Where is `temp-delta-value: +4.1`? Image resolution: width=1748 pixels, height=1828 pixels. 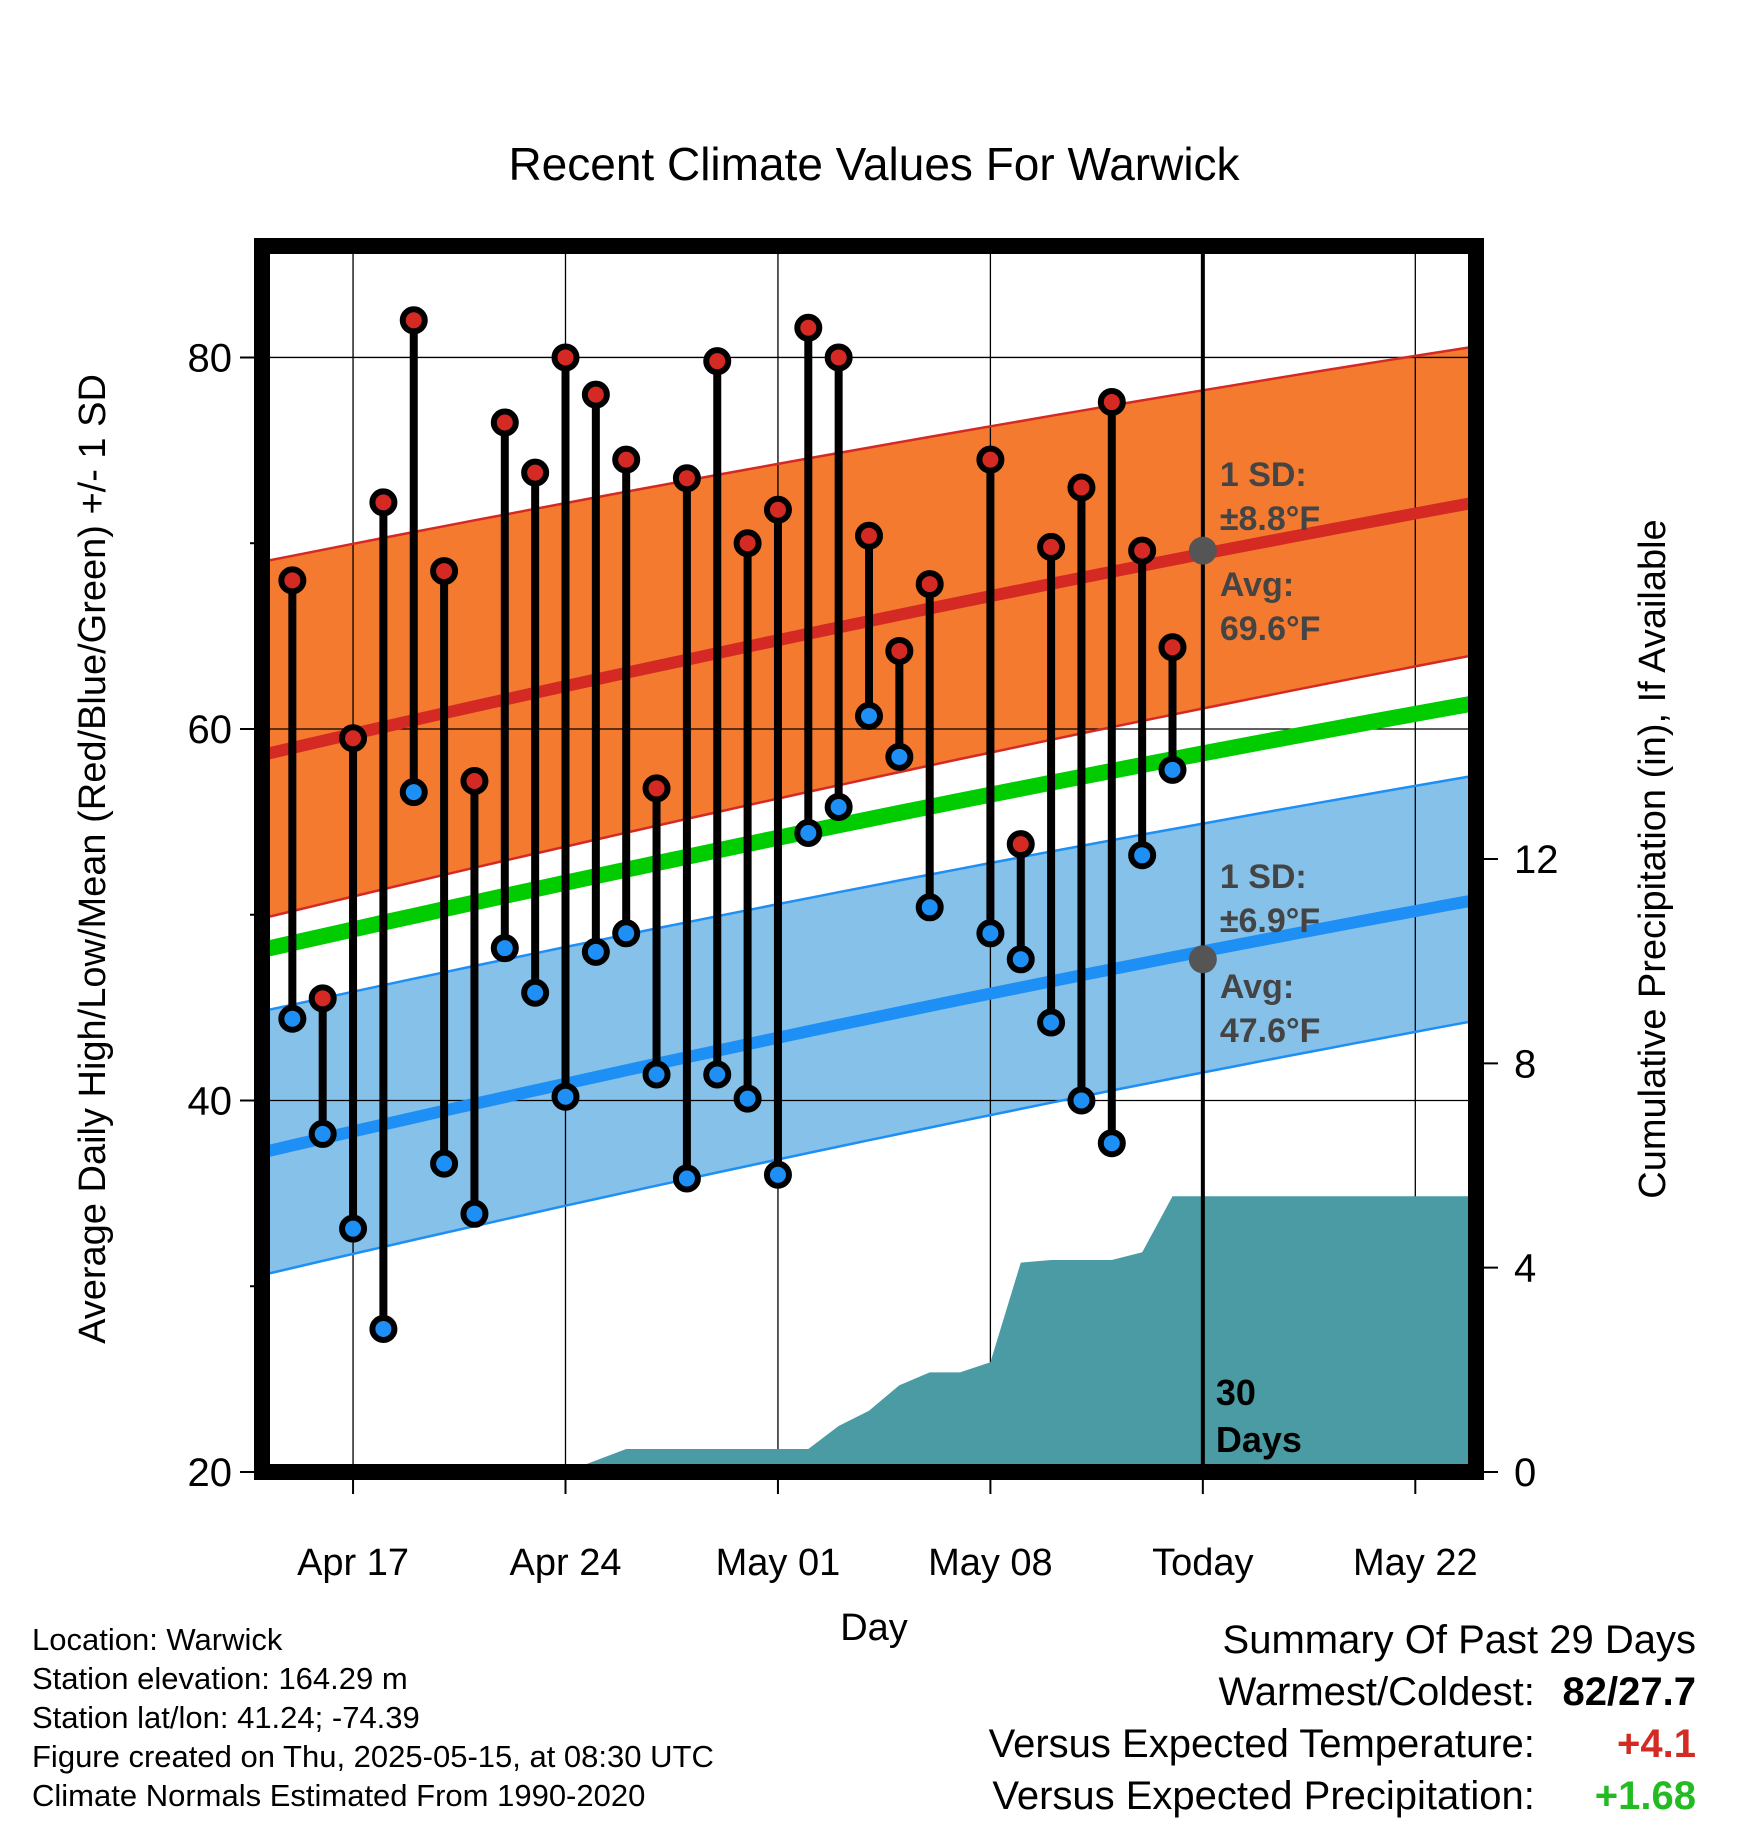
temp-delta-value: +4.1 is located at coordinates (1656, 1744).